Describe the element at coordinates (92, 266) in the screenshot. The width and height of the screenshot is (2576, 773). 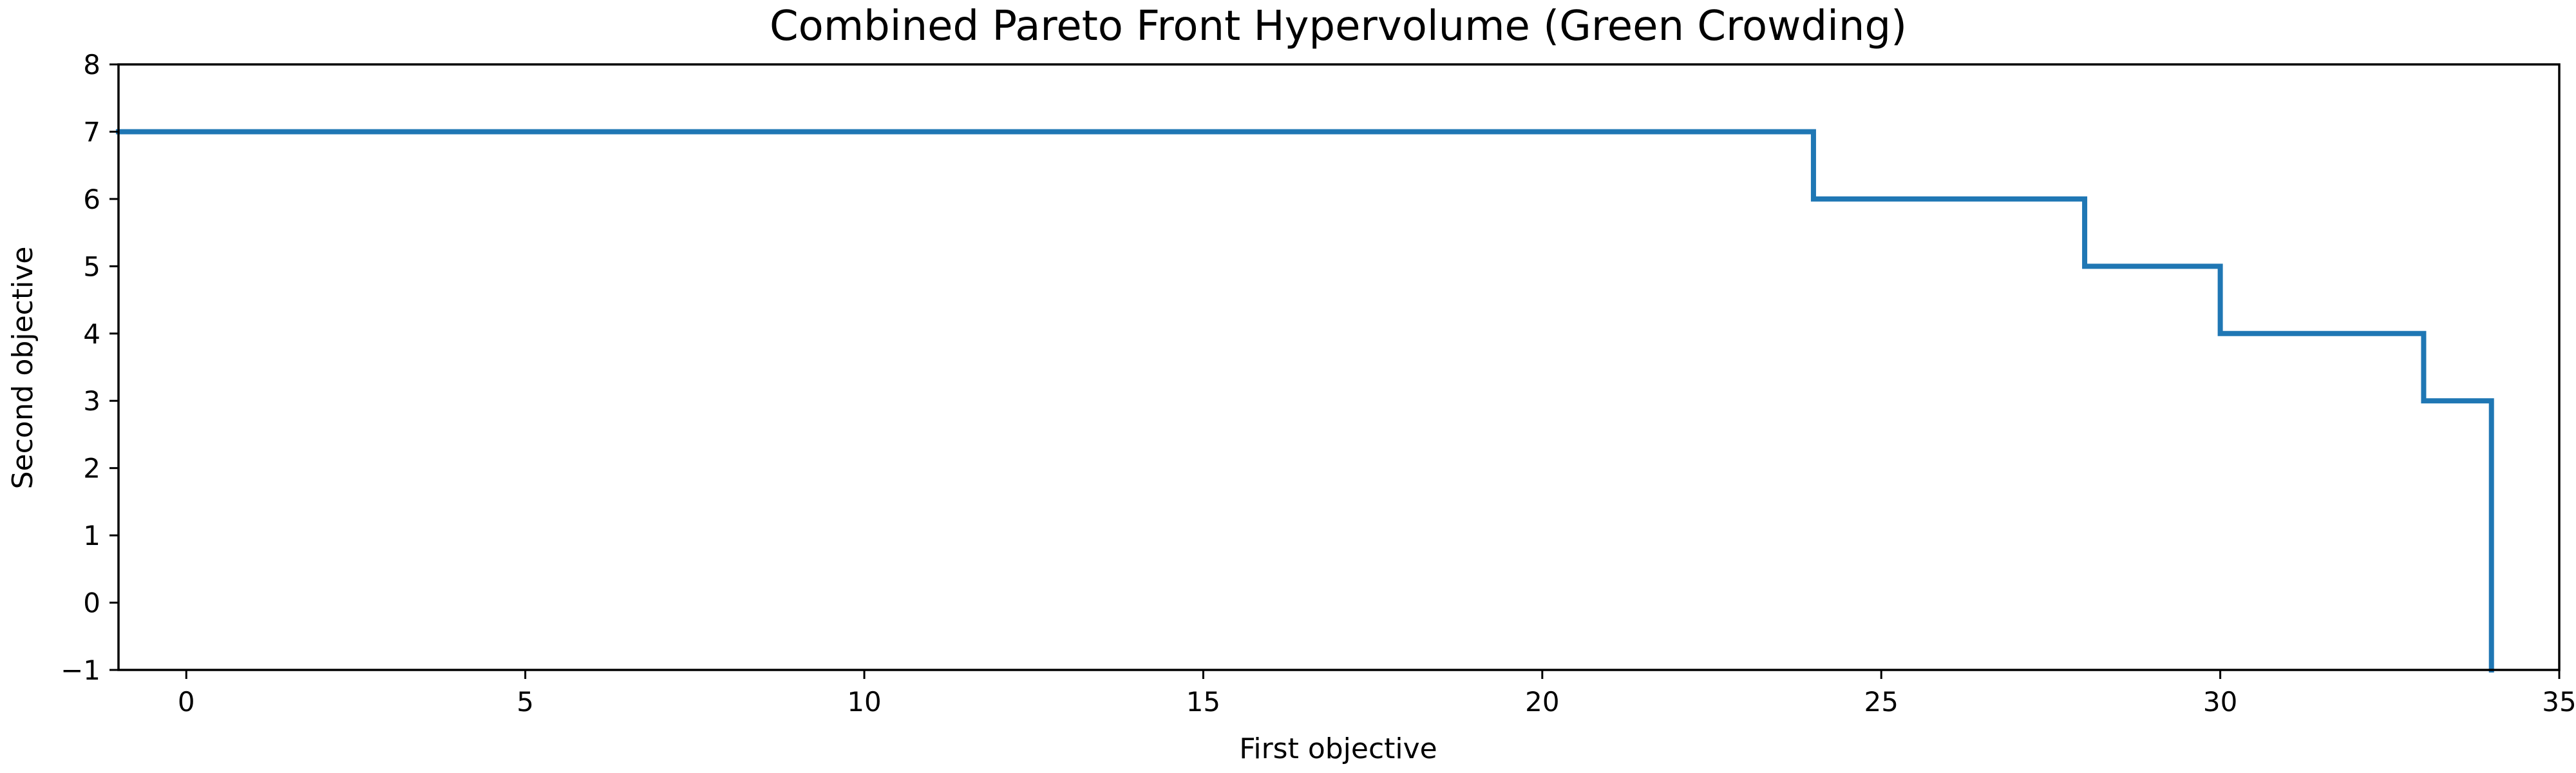
I see `y-tick-label: 5` at that location.